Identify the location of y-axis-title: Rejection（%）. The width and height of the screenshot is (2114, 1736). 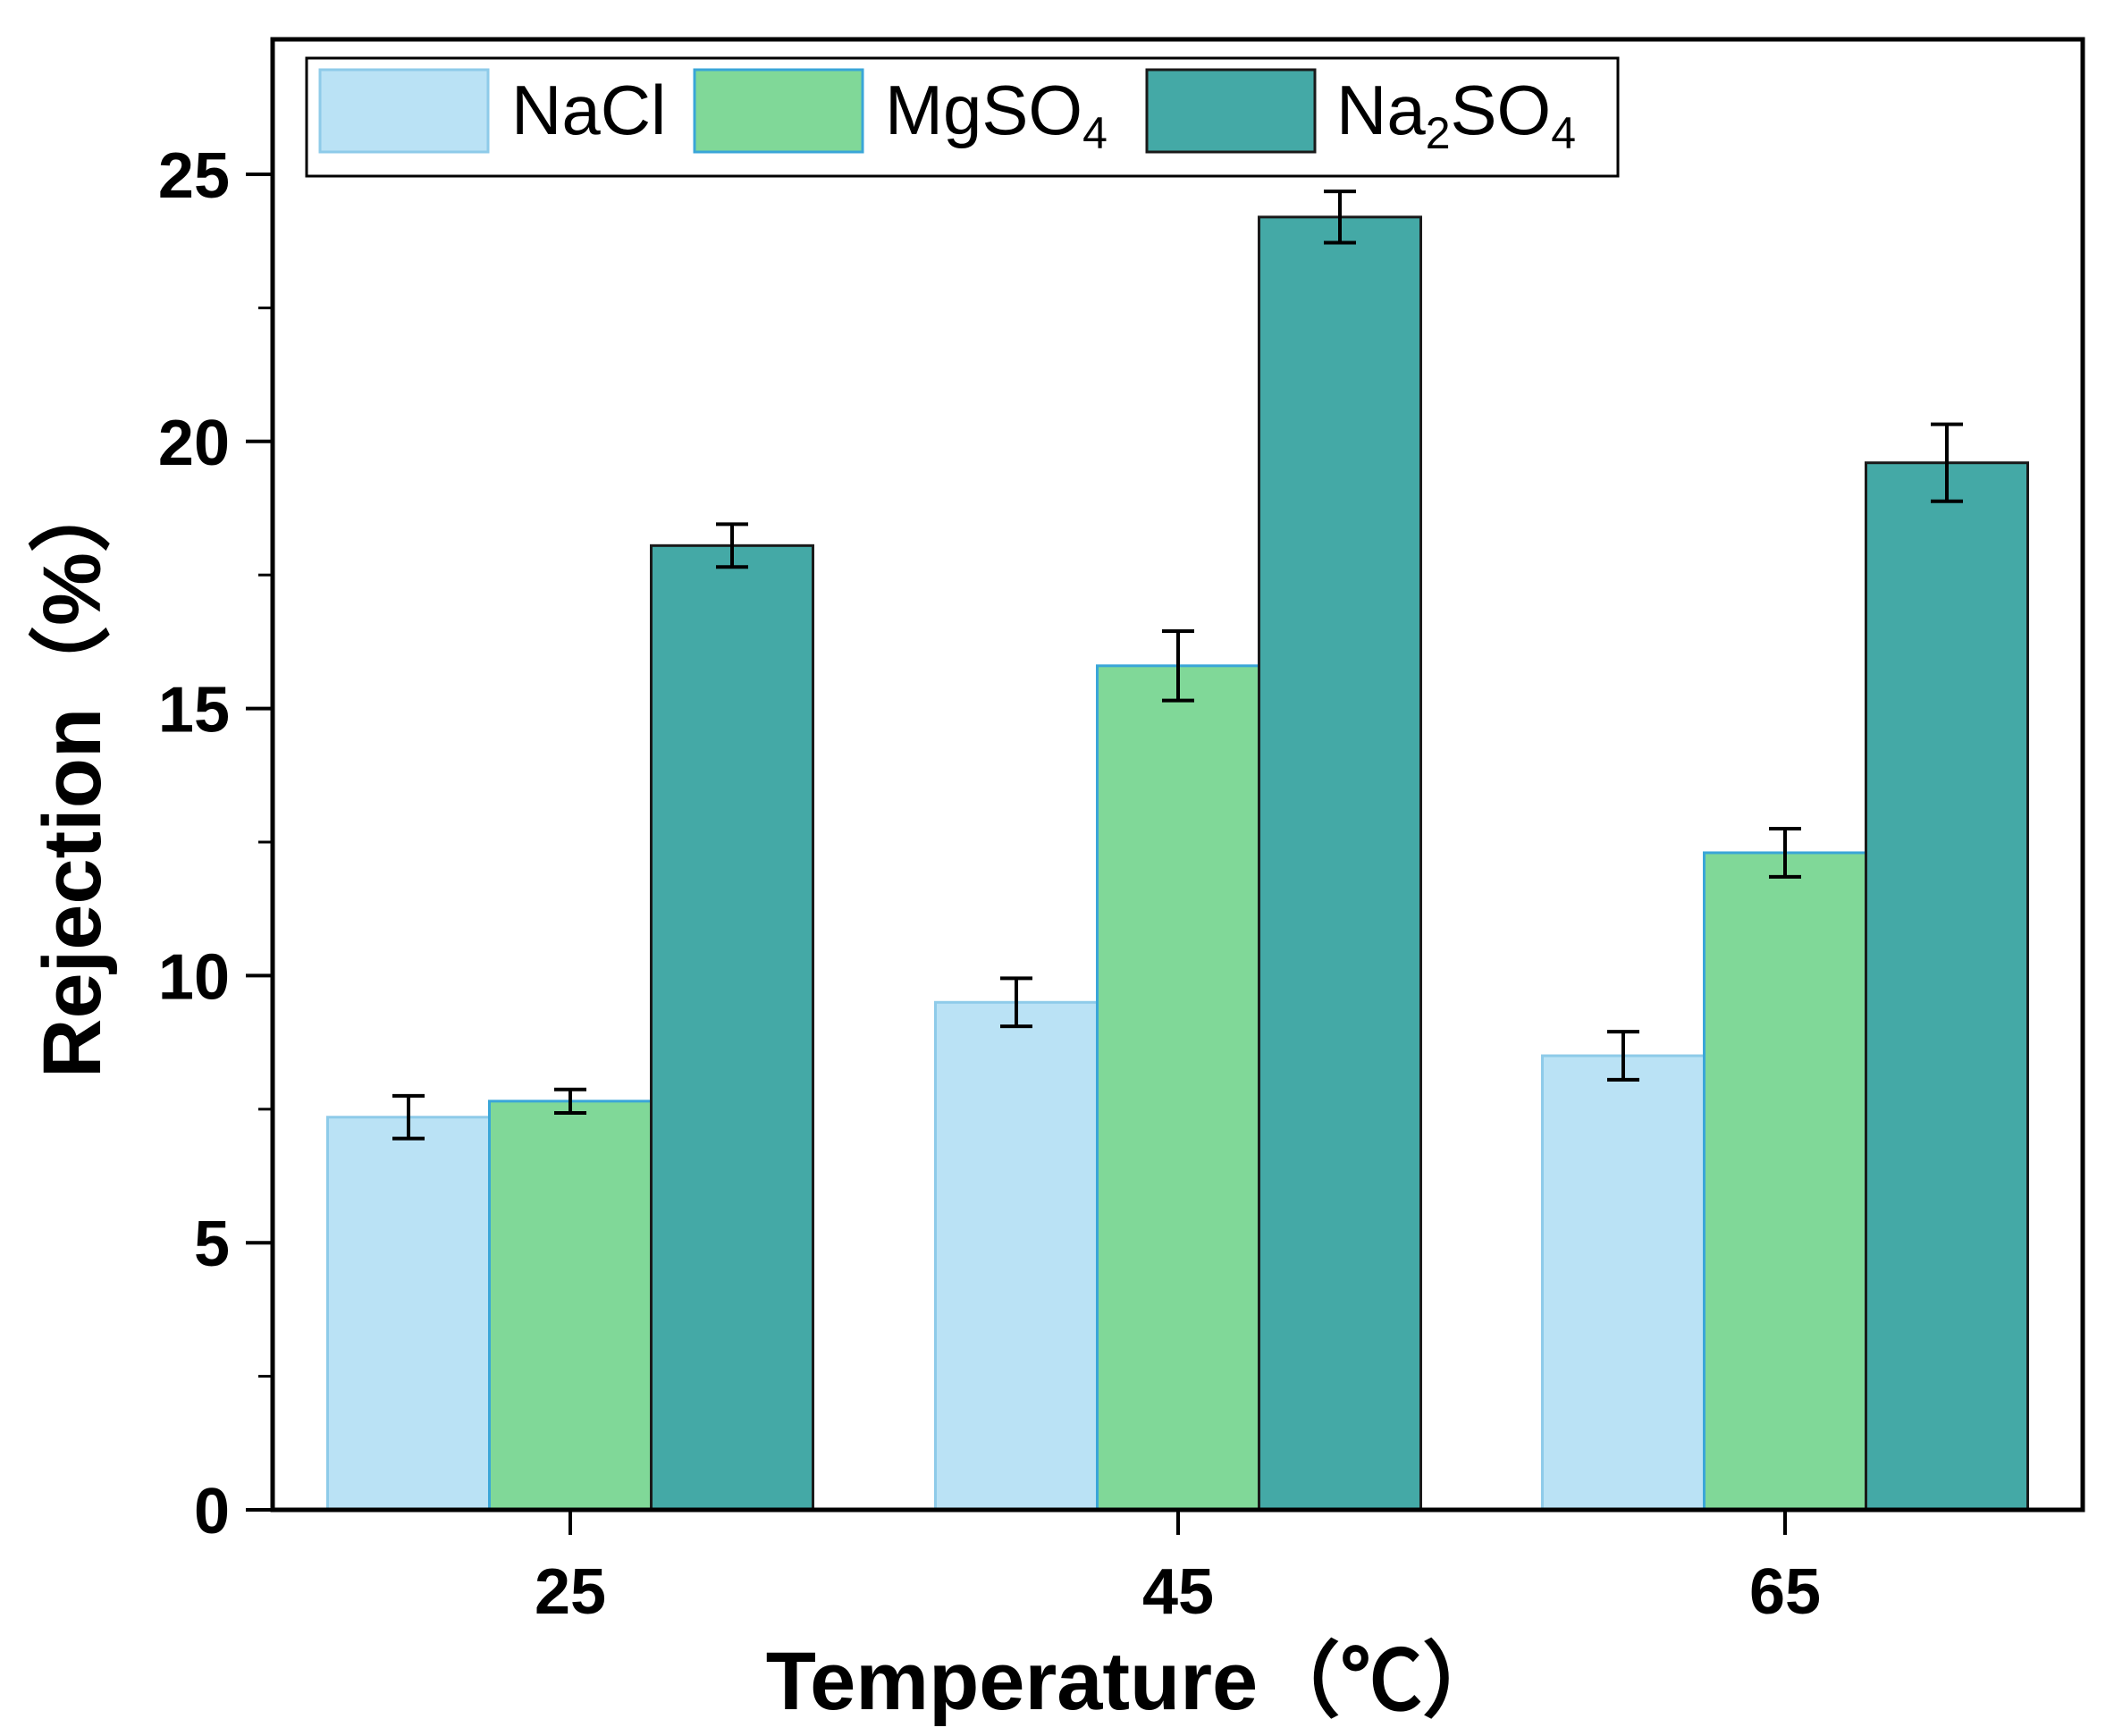
(72, 774).